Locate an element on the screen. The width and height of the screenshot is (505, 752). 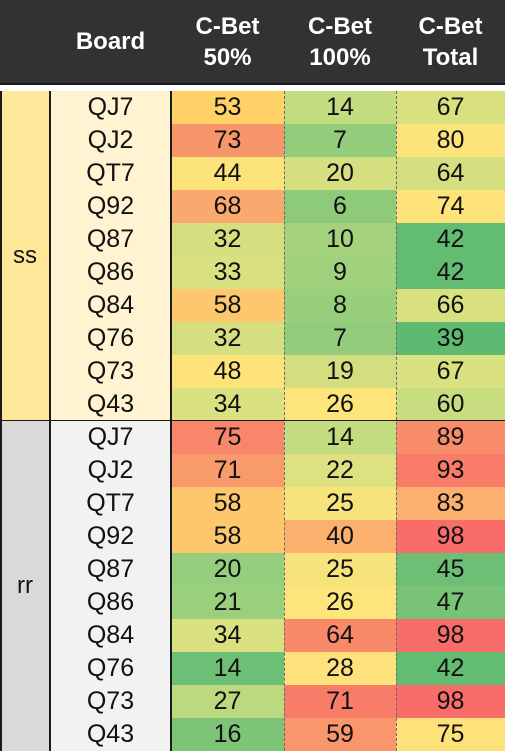
cbet-total-cell: 66 is located at coordinates (450, 305).